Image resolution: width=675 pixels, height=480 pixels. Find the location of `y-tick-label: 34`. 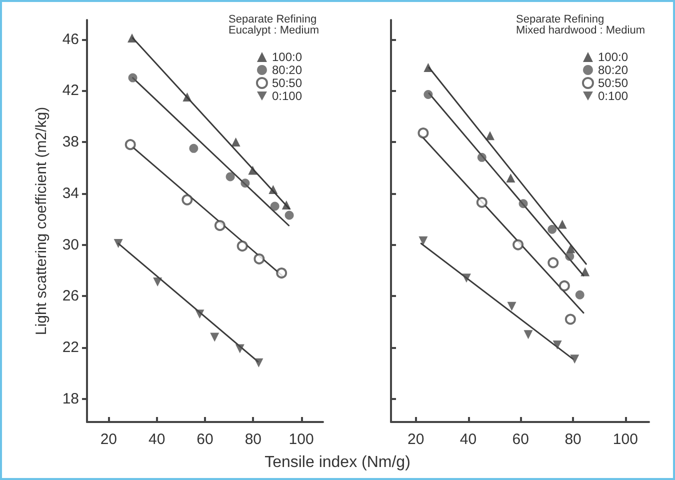

y-tick-label: 34 is located at coordinates (70, 193).